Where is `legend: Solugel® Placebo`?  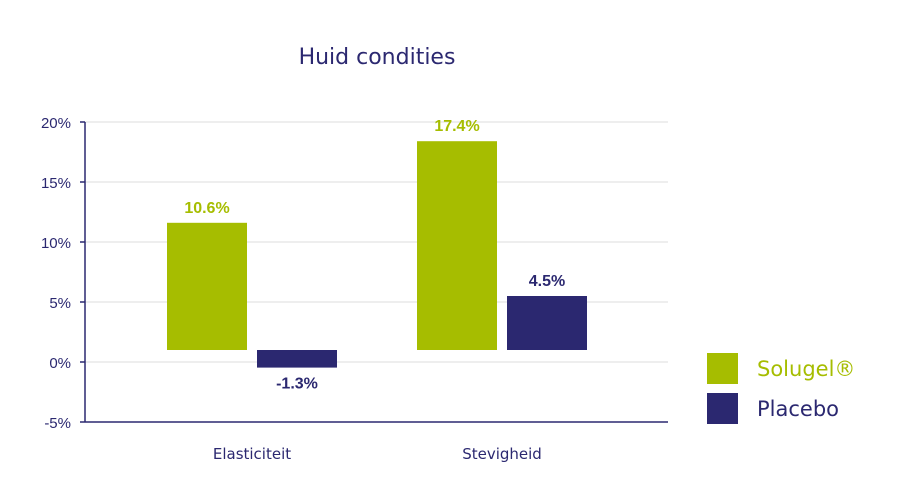 legend: Solugel® Placebo is located at coordinates (781, 388).